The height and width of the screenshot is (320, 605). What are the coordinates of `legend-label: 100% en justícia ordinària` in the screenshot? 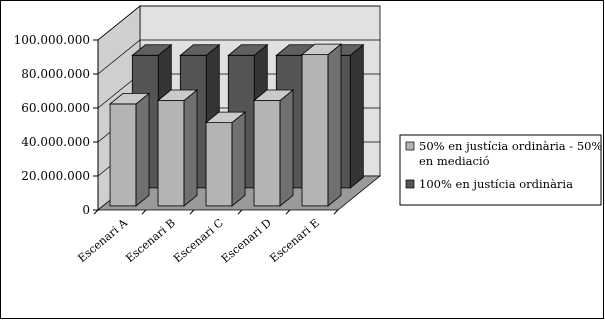 It's located at (496, 184).